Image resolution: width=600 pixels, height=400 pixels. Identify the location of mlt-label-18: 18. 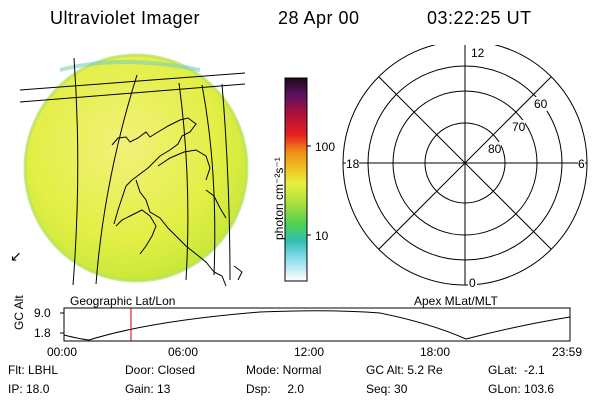
(353, 164).